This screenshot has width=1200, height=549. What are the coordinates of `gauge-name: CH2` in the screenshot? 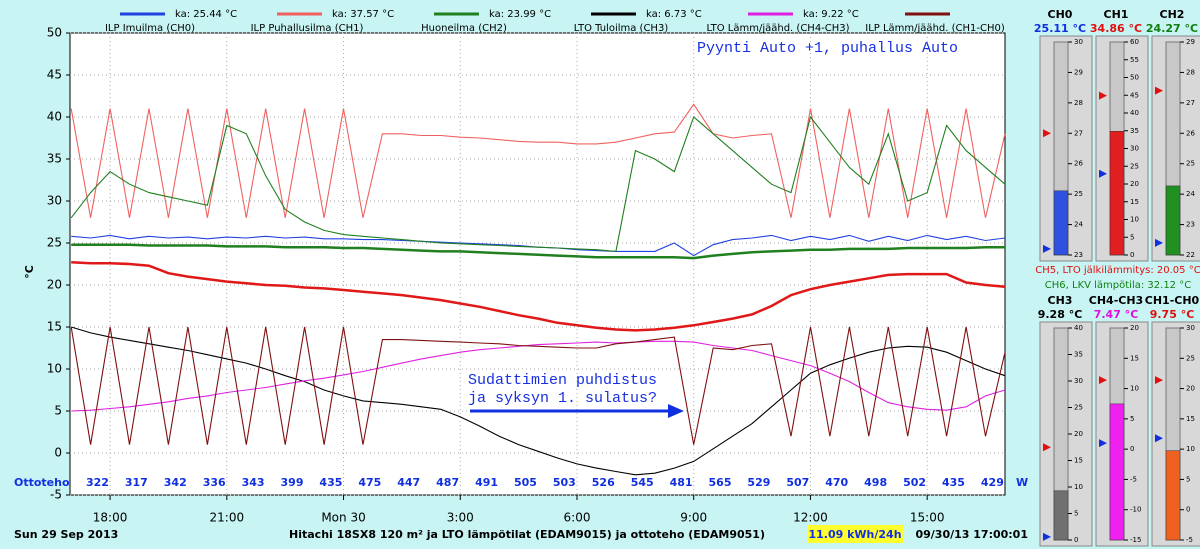 It's located at (1172, 14).